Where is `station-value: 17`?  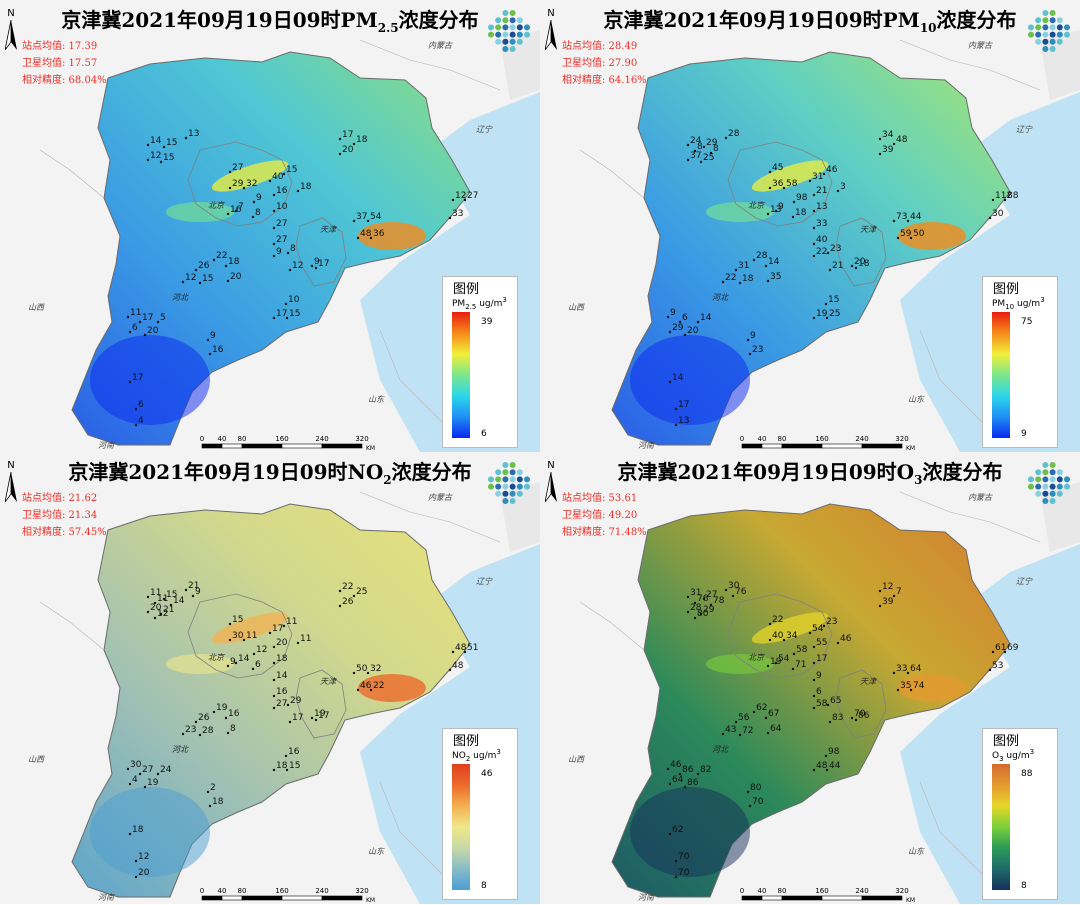 station-value: 17 is located at coordinates (277, 629).